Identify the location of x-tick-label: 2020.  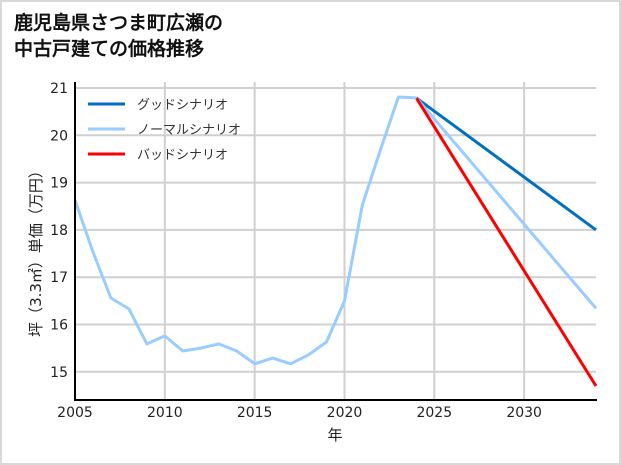
(345, 413).